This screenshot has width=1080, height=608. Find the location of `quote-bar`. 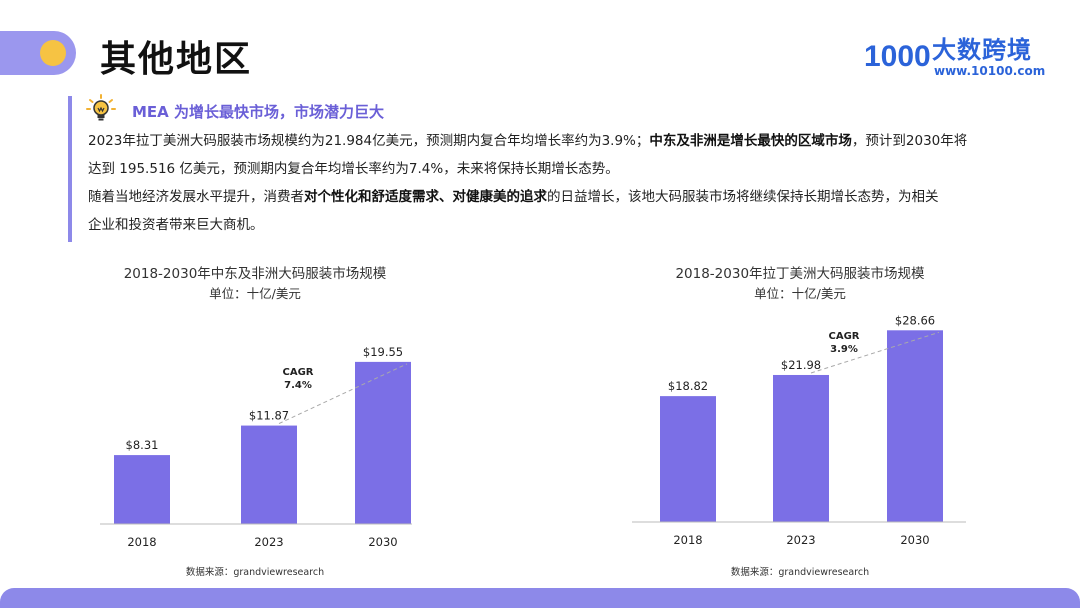

quote-bar is located at coordinates (70, 169).